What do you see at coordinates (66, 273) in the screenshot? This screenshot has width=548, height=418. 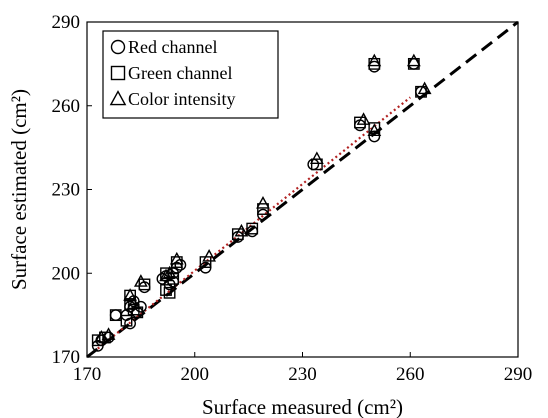 I see `y-tick-label: 200` at bounding box center [66, 273].